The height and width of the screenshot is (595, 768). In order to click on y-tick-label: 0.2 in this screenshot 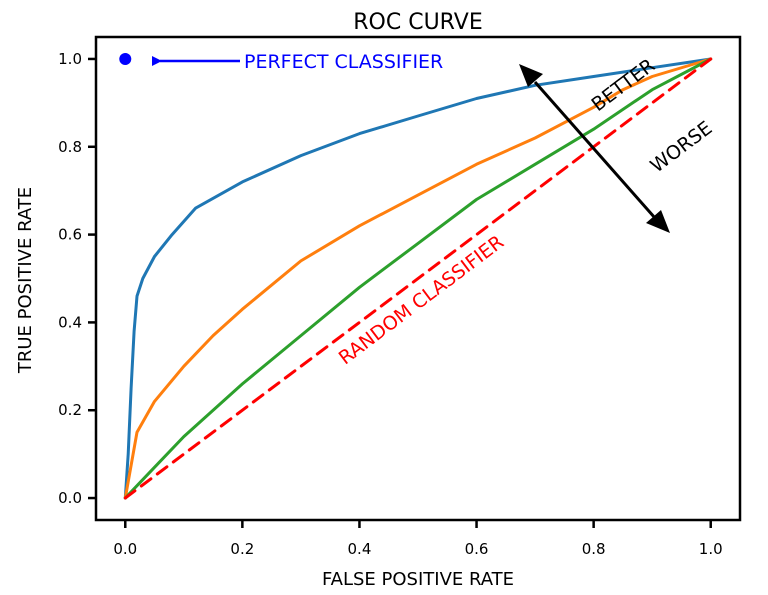, I will do `click(70, 410)`.